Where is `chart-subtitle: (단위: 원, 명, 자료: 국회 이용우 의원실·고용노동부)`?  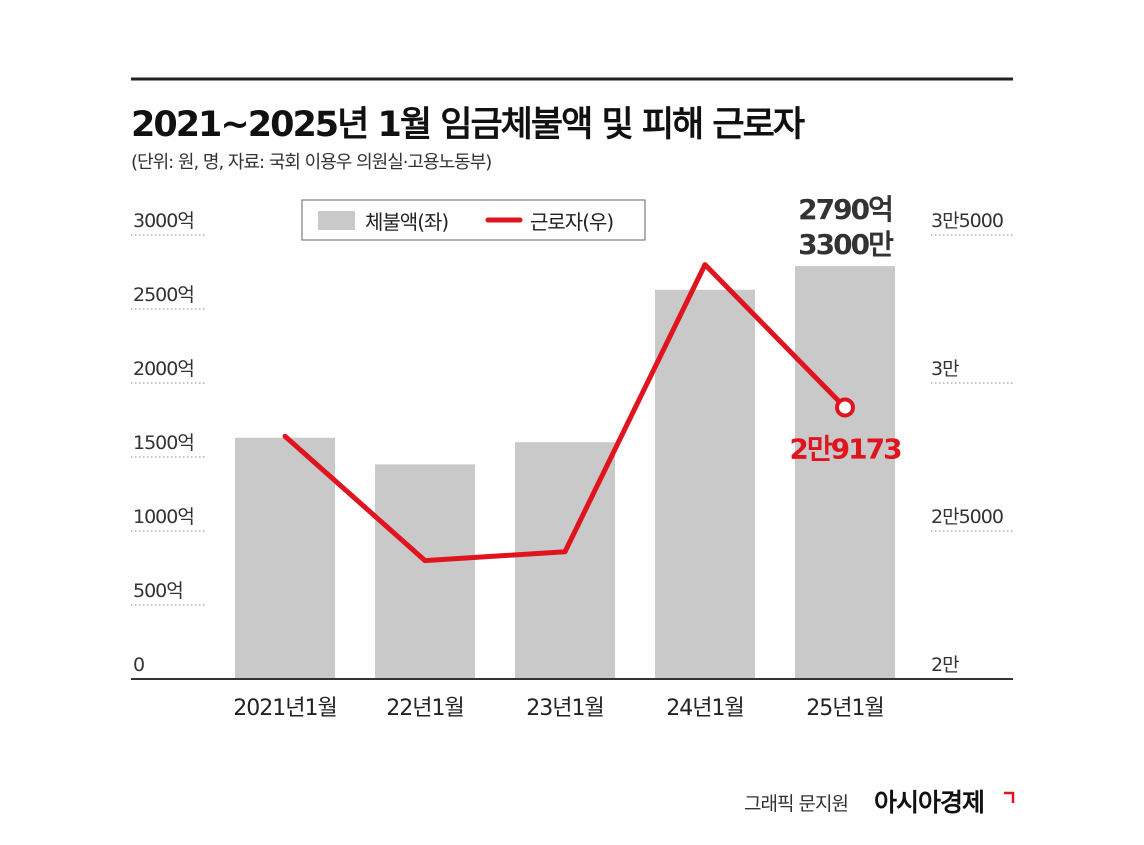
chart-subtitle: (단위: 원, 명, 자료: 국회 이용우 의원실·고용노동부) is located at coordinates (311, 162).